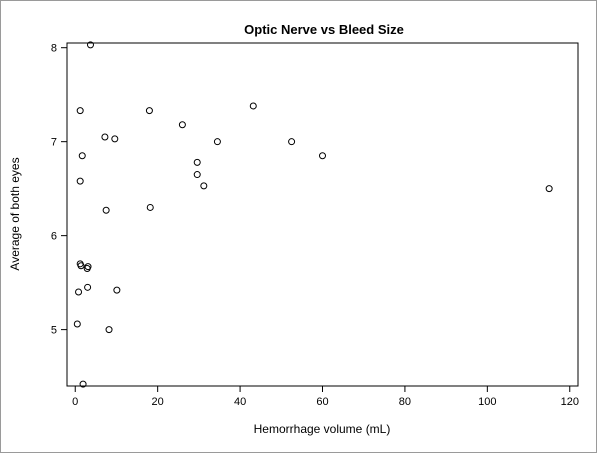 This screenshot has width=598, height=459. I want to click on x-tick-label: 80, so click(405, 402).